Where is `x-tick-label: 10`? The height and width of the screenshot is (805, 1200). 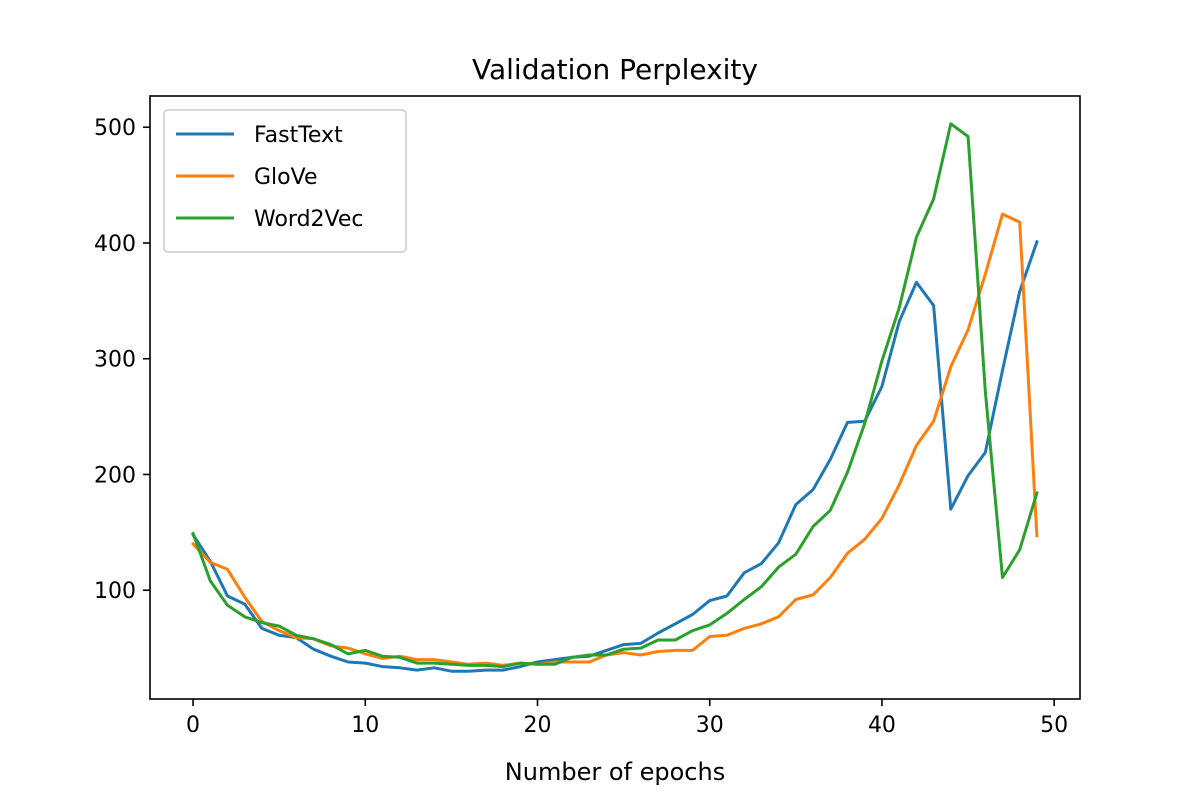
x-tick-label: 10 is located at coordinates (365, 725).